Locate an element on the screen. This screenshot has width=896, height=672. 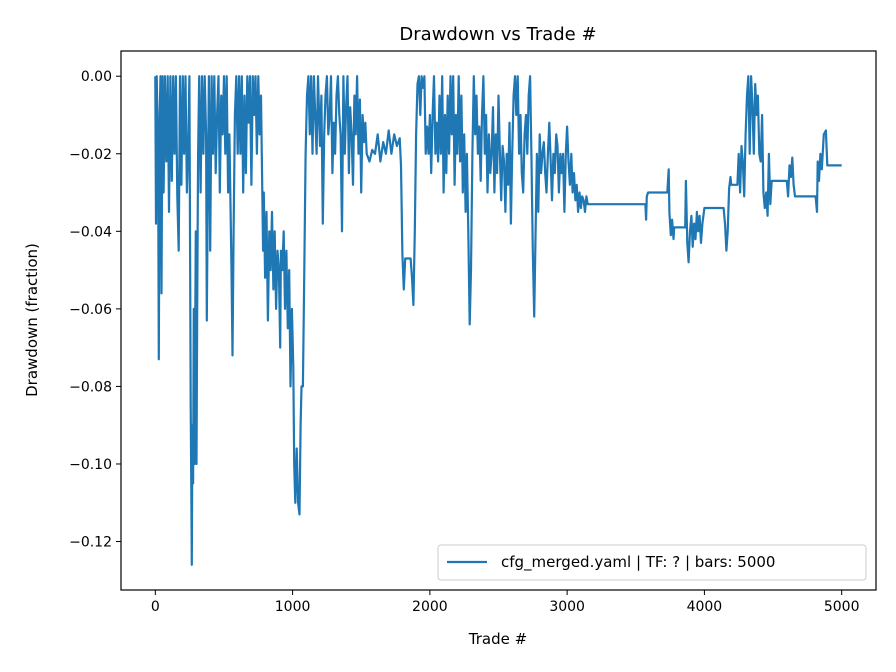
x-axis: 0 1000 2000 3000 4000 5000 is located at coordinates (505, 602).